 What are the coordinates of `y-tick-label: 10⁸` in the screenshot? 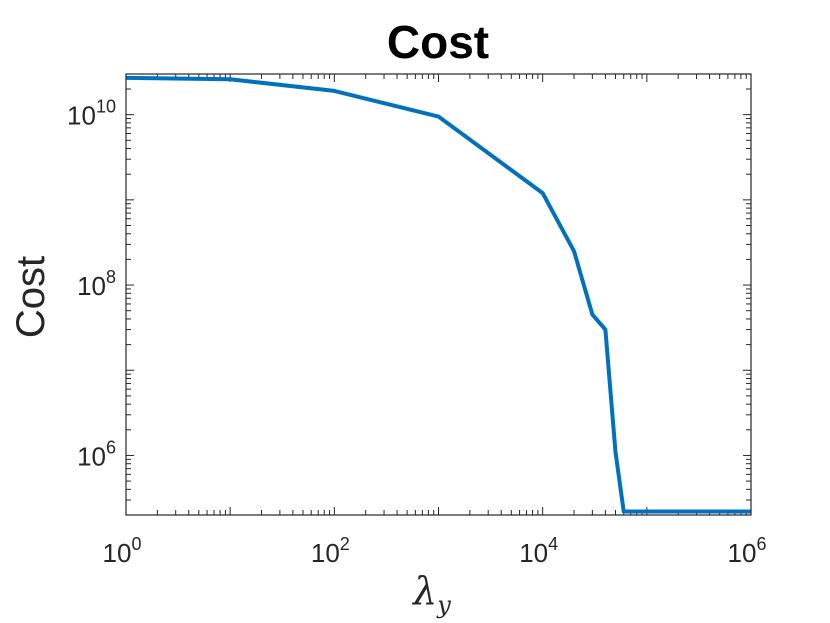 It's located at (96, 284).